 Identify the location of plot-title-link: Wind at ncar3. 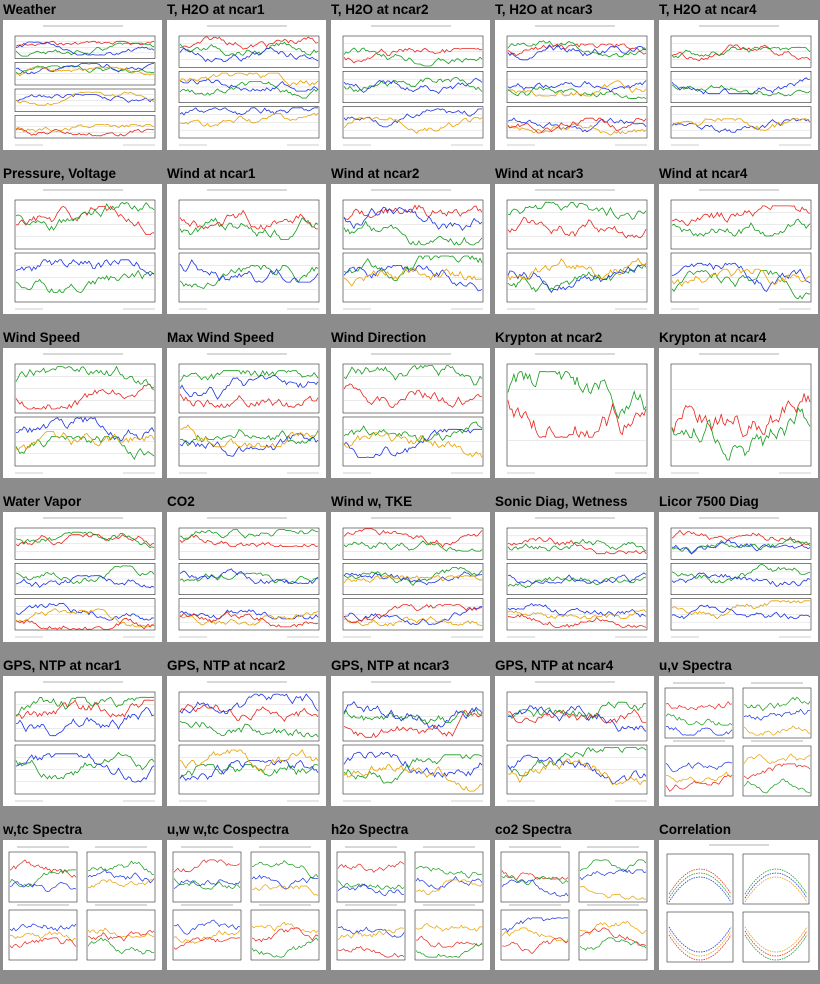
(539, 173).